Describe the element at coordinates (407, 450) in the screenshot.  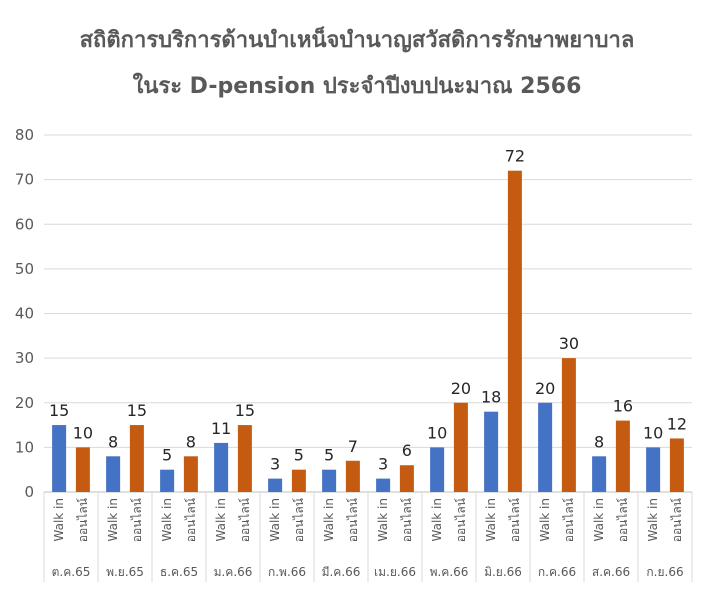
I see `data-label: 6` at that location.